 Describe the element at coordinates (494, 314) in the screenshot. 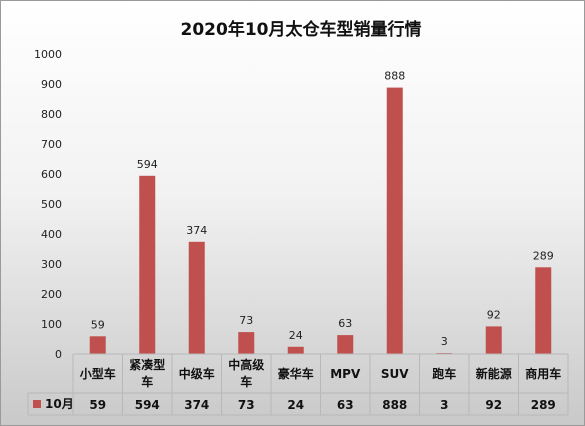

I see `data-label: 92` at that location.